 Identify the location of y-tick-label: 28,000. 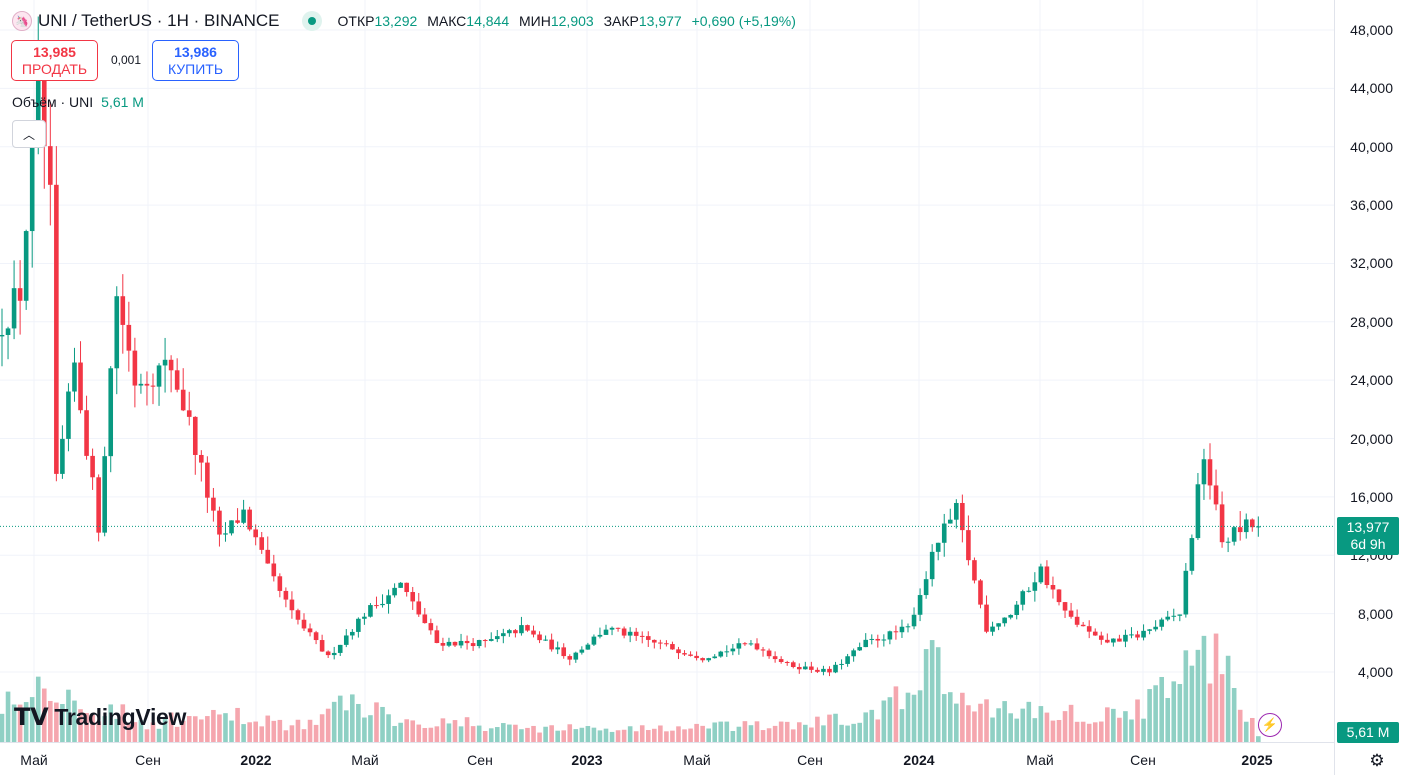
(1371, 321).